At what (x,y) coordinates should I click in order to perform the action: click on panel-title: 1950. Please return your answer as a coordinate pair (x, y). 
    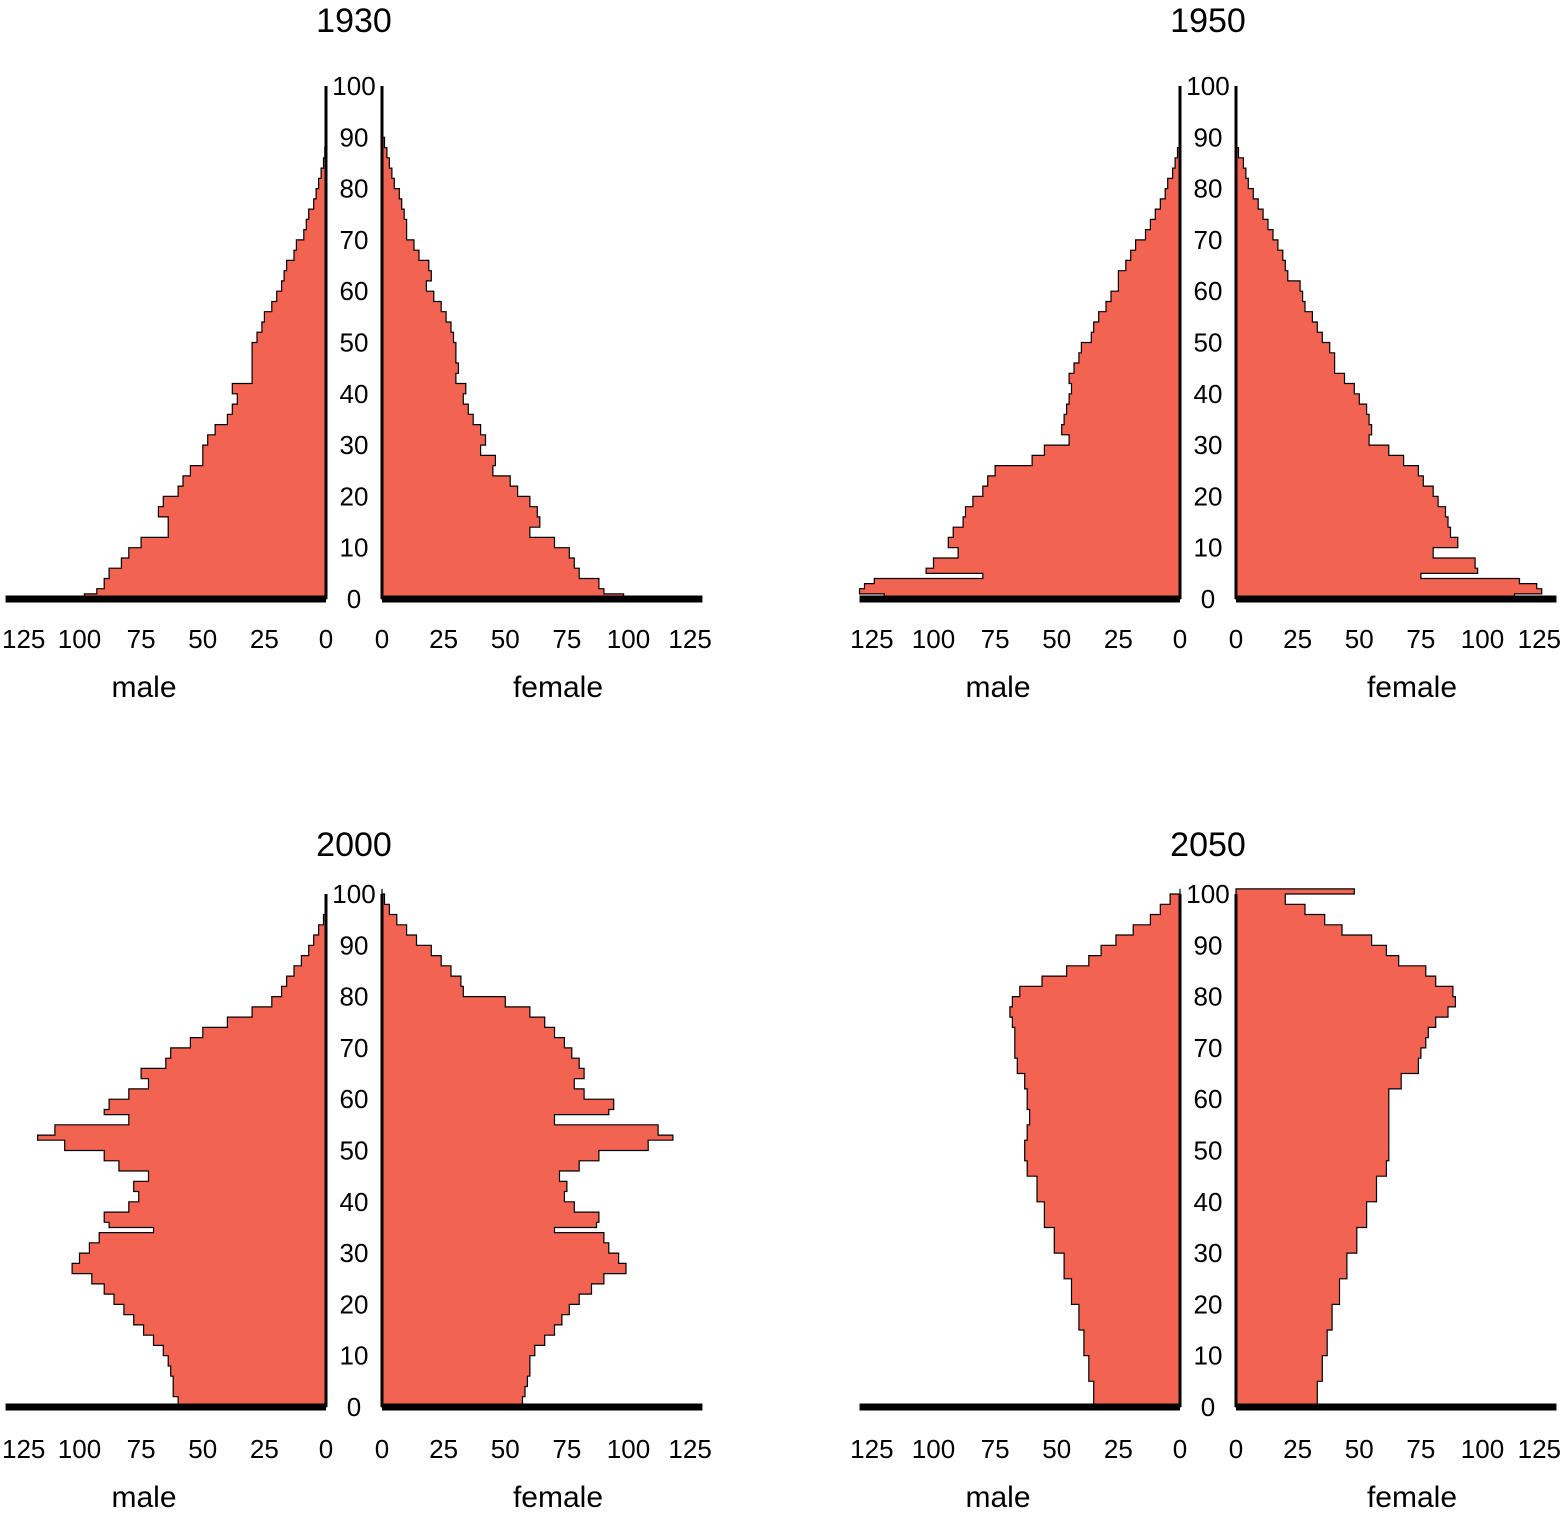
    Looking at the image, I should click on (1208, 21).